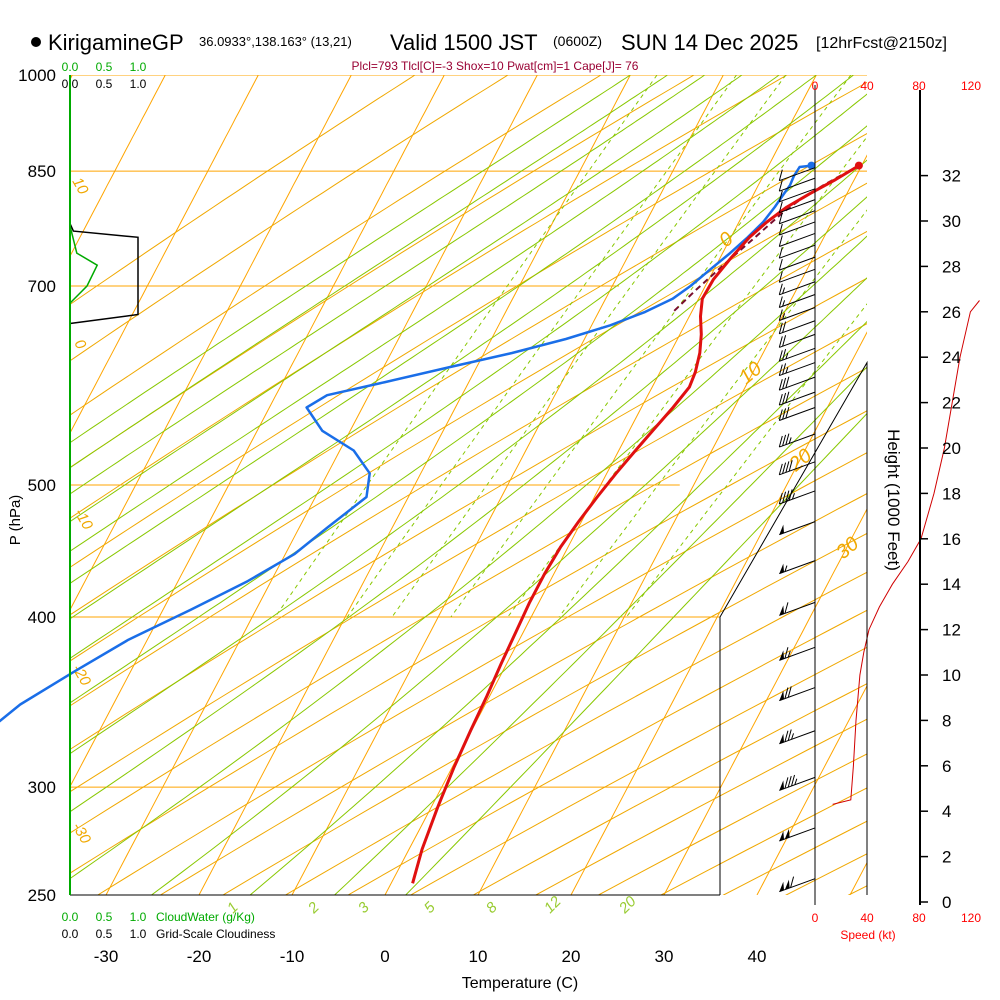  What do you see at coordinates (781, 610) in the screenshot?
I see `wind-barb-flag` at bounding box center [781, 610].